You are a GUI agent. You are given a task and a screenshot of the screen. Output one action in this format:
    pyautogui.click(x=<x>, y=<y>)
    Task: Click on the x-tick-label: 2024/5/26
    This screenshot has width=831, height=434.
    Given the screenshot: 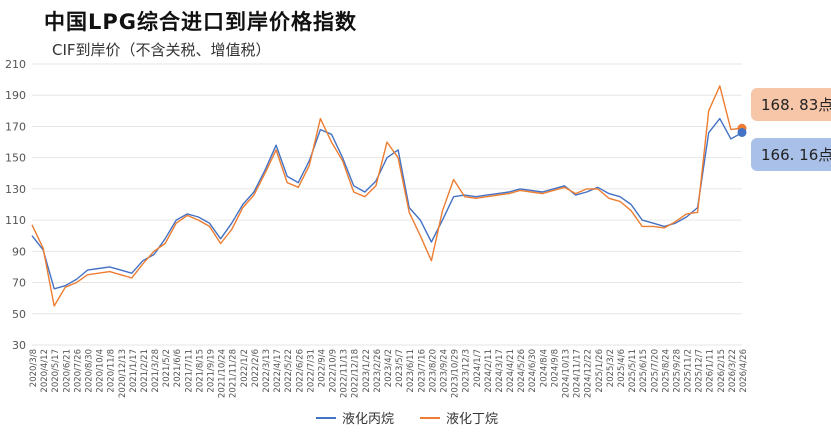 What is the action you would take?
    pyautogui.click(x=522, y=371)
    